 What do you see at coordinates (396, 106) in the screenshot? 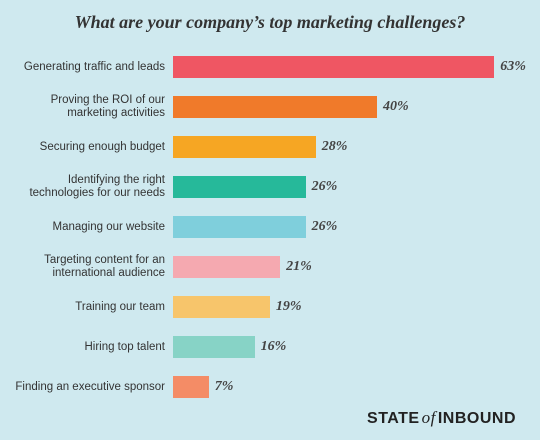
I see `value-label: 40%` at bounding box center [396, 106].